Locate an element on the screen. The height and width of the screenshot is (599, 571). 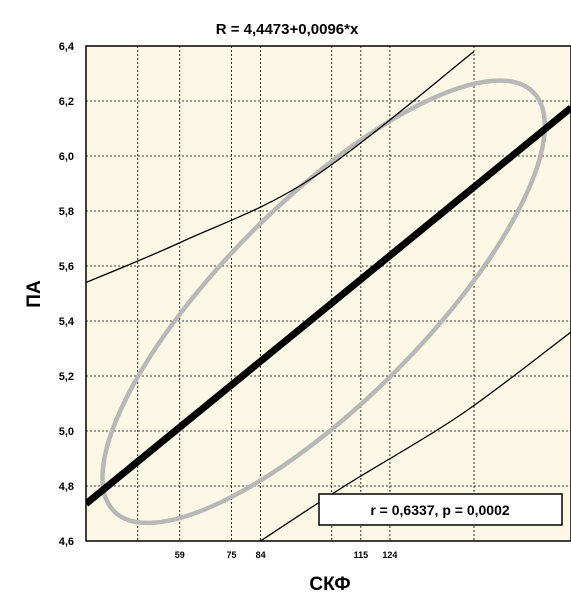
y-axis-label: ПА is located at coordinates (34, 294).